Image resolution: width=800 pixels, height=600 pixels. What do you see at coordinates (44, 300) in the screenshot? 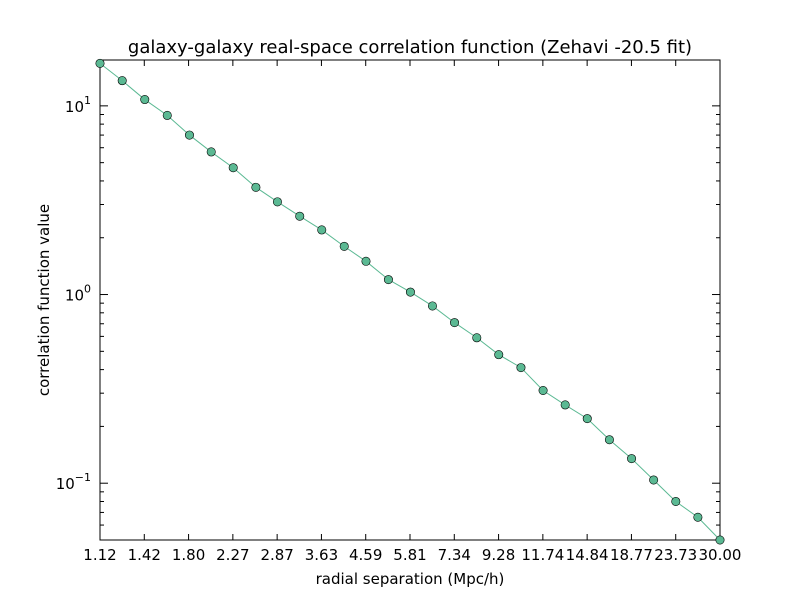
I see `y-axis-label: correlation function value` at bounding box center [44, 300].